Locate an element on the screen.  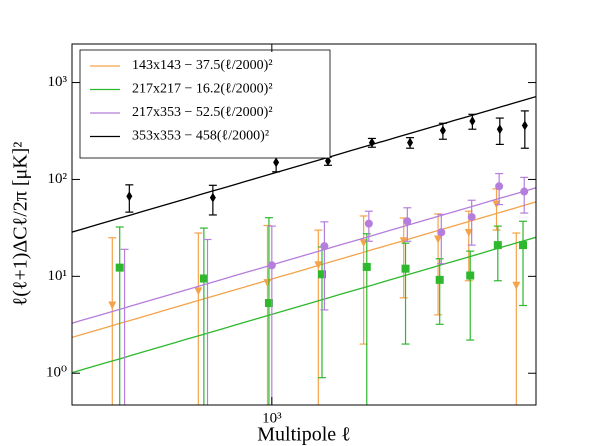
legend-label: 217x353 − 52.5(ℓ/2000)² is located at coordinates (202, 112).